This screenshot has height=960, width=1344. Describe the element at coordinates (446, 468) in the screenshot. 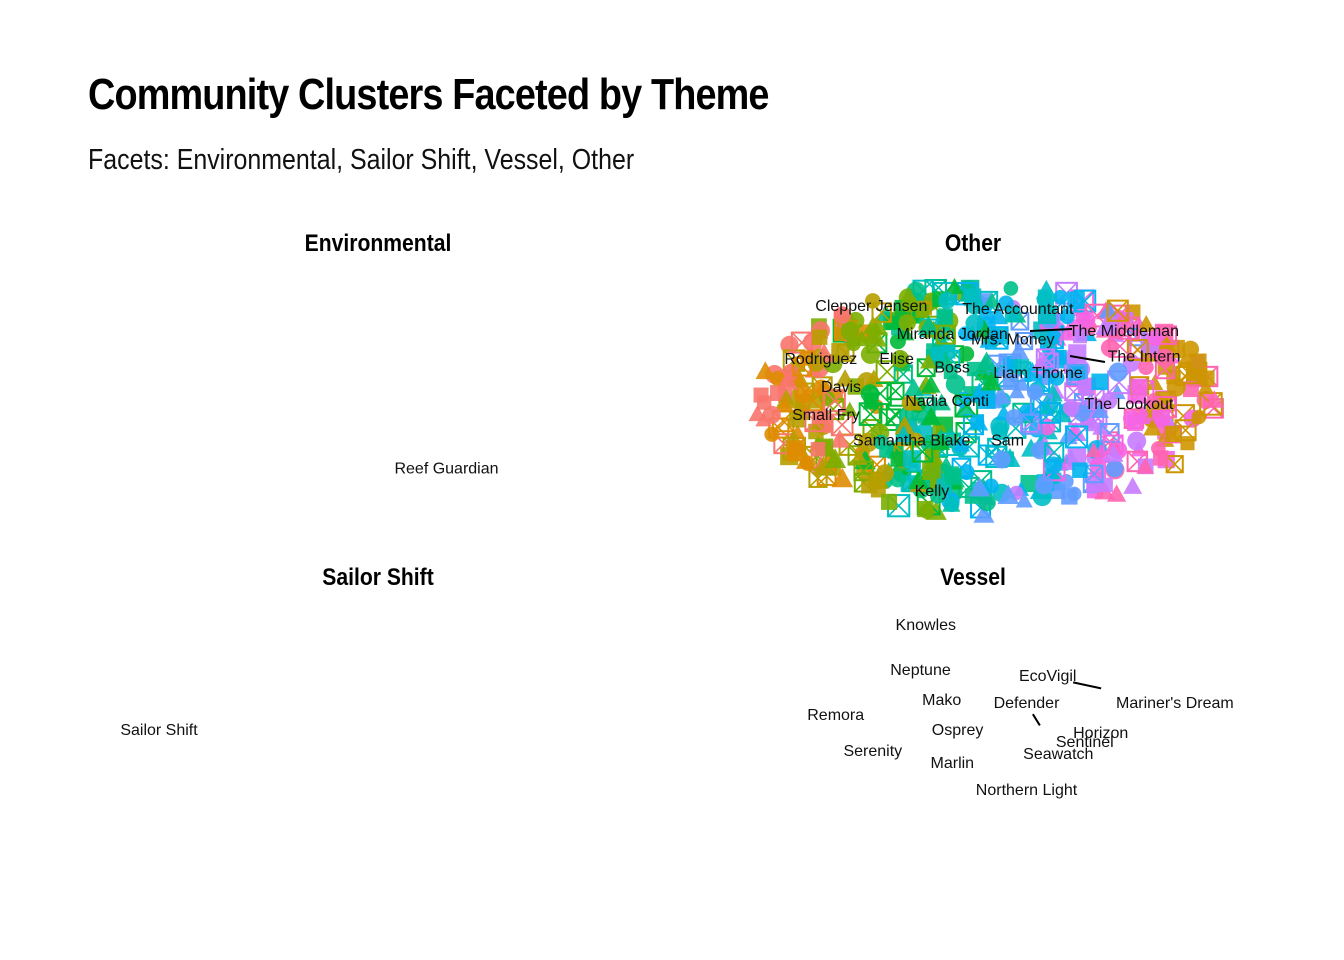

I see `node-label: Reef Guardian` at that location.